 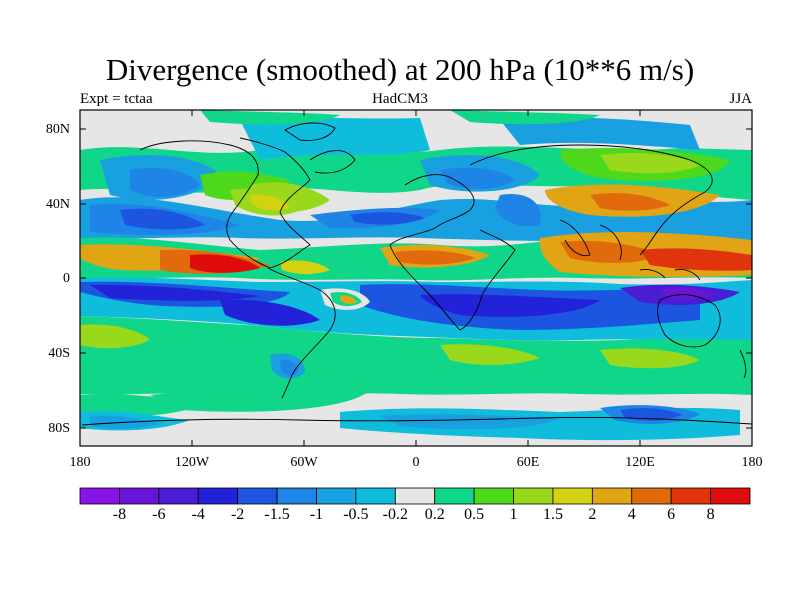 I want to click on experiment-label: Expt = tctaa, so click(x=116, y=99).